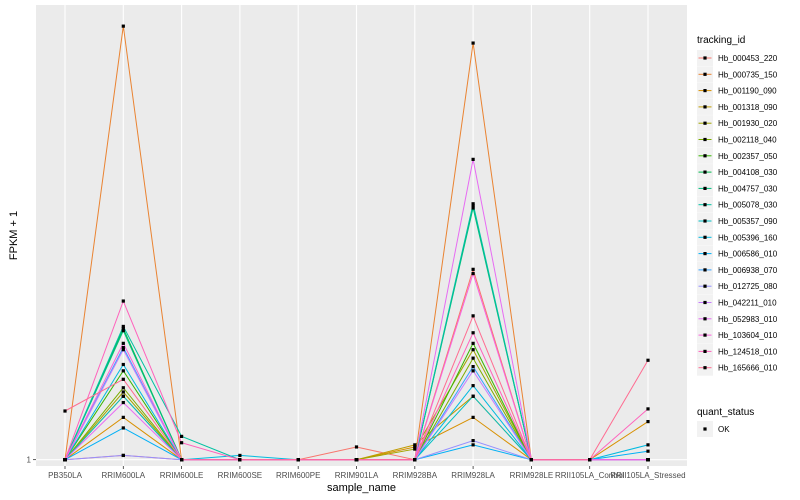  I want to click on x-tick-label: RRII105LA_Stressed, so click(647, 475).